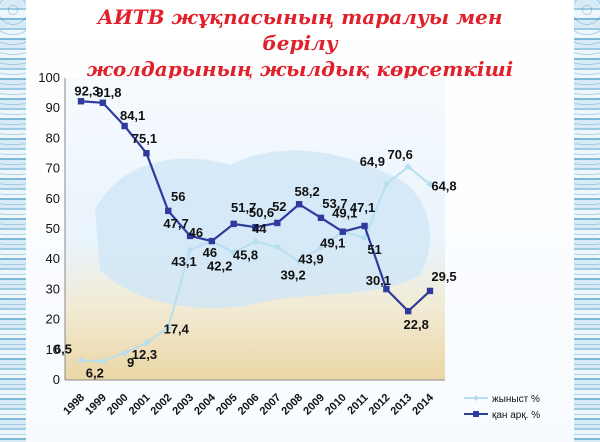  Describe the element at coordinates (336, 405) in the screenshot. I see `x-tick-label: 2010` at that location.